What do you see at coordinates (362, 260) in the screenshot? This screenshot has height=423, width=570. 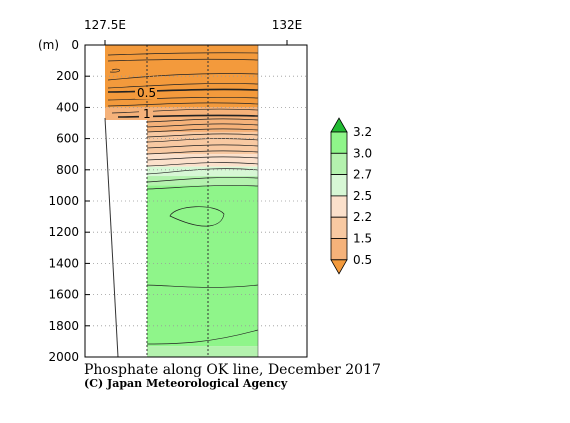 I see `colorbar-label: 0.5` at bounding box center [362, 260].